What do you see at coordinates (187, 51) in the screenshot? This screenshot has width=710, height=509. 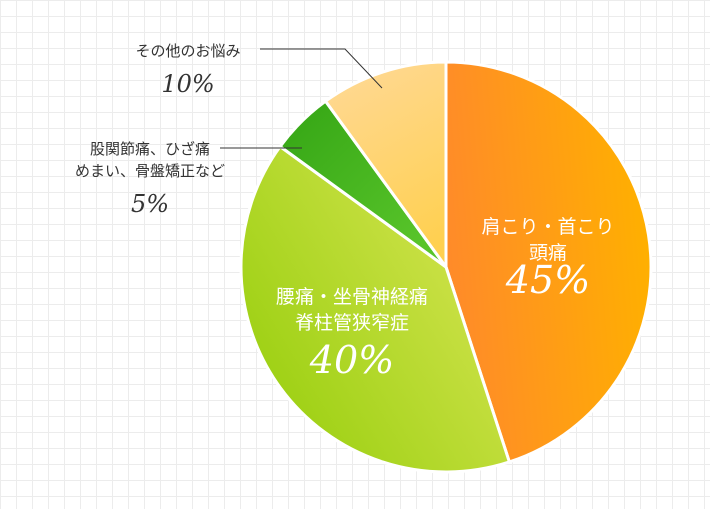 I see `slice-label-3-line-0: その他のお悩み` at bounding box center [187, 51].